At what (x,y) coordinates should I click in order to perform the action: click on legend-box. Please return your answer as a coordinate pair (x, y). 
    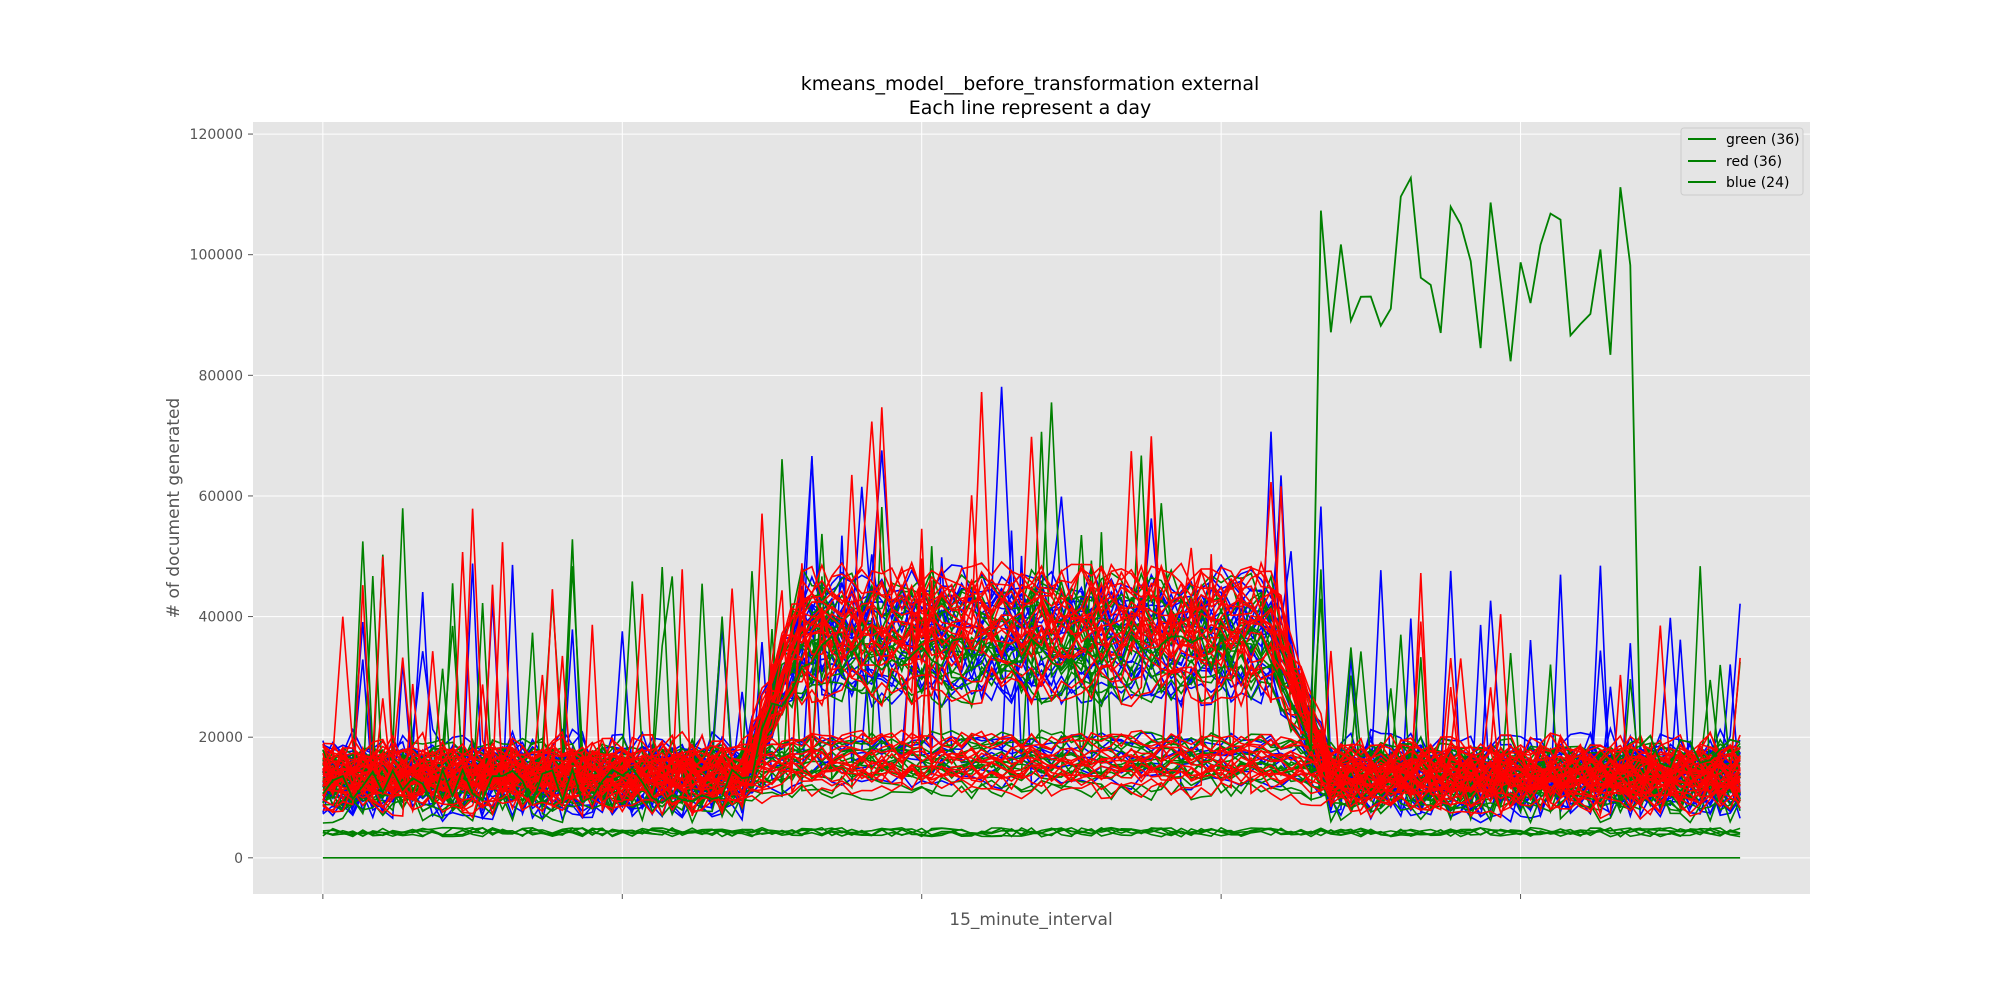
    Looking at the image, I should click on (1742, 161).